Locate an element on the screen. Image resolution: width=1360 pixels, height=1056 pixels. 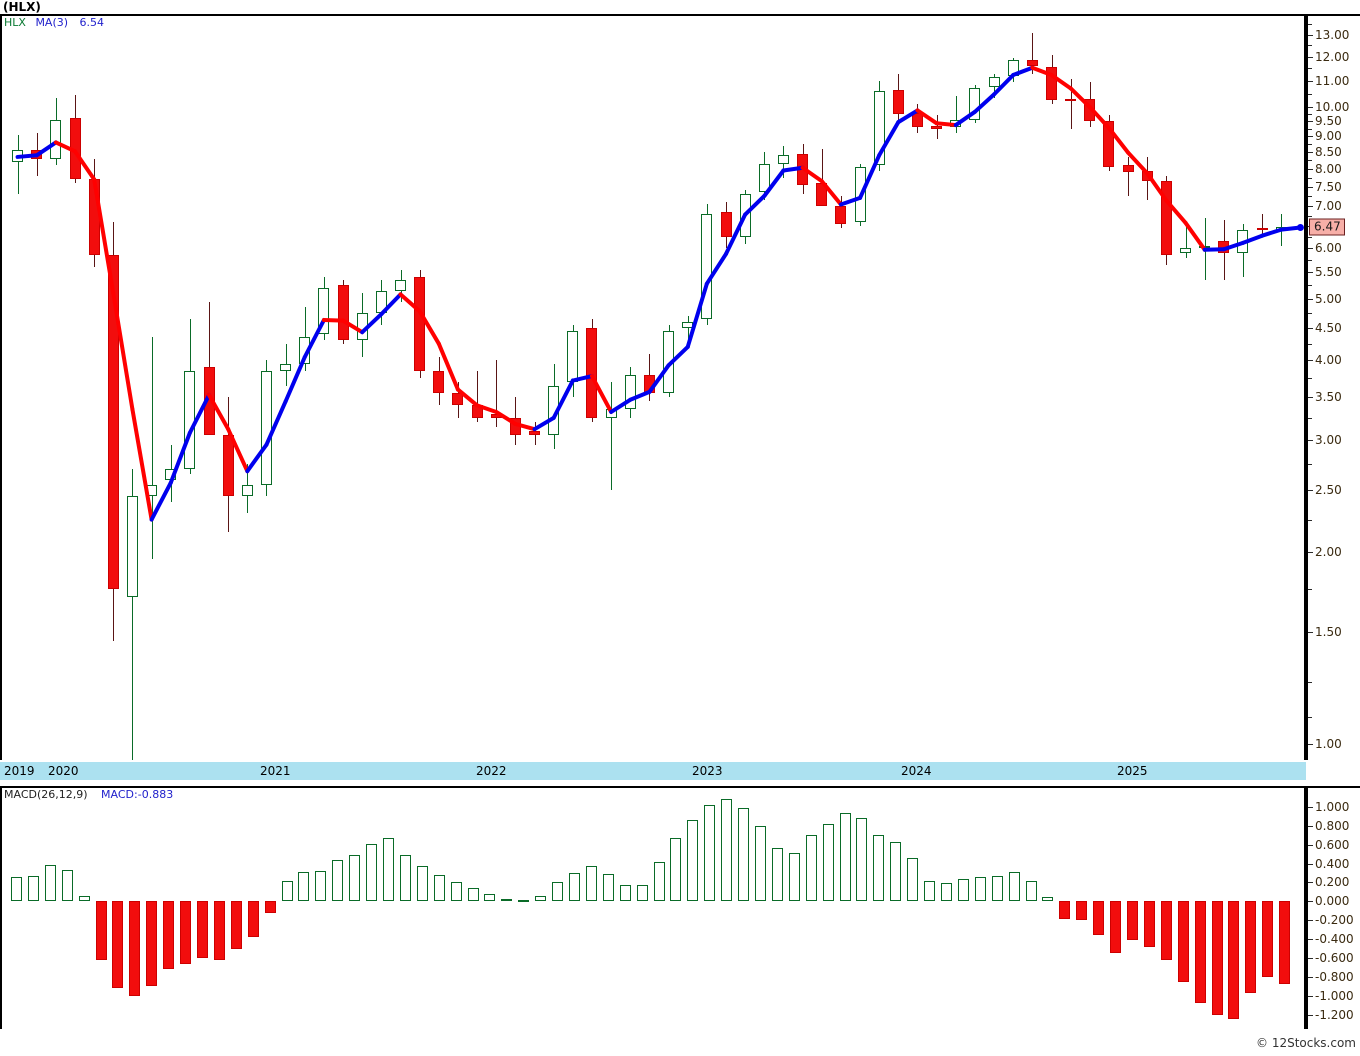
macd-legend-label: MACD(26,12,9) is located at coordinates (46, 794).